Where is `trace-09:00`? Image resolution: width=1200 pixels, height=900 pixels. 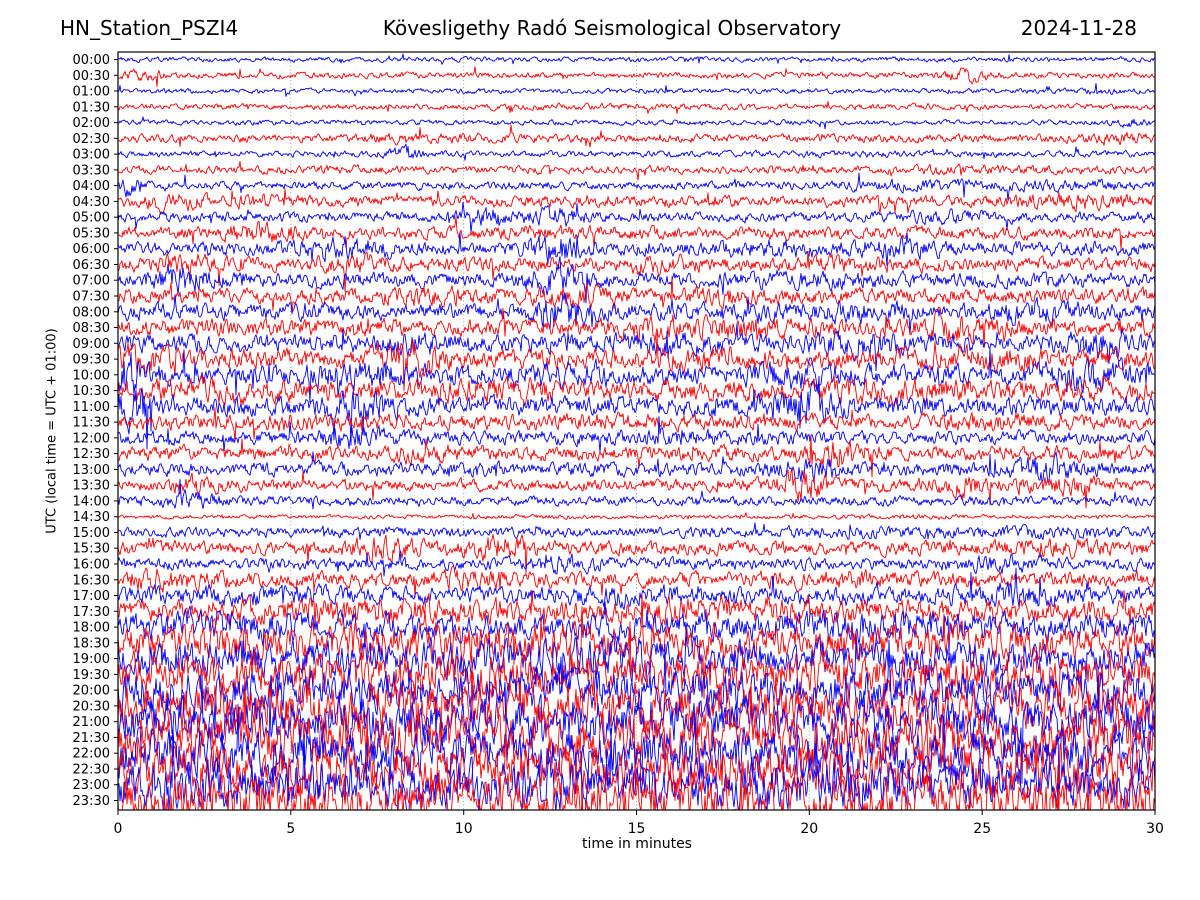
trace-09:00 is located at coordinates (636, 347).